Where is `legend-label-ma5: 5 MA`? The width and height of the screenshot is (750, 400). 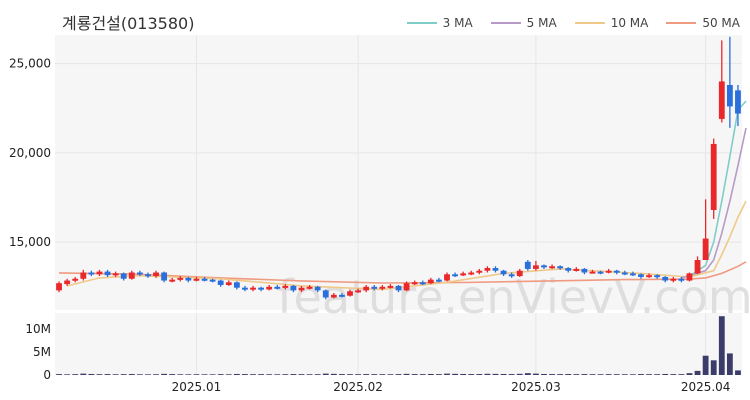 legend-label-ma5: 5 MA is located at coordinates (541, 23).